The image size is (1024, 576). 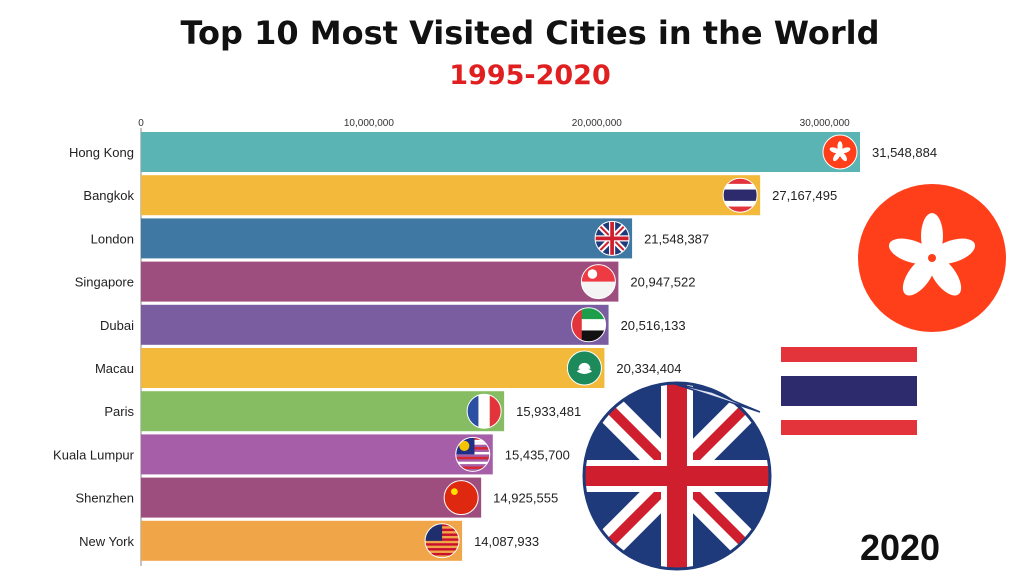 I want to click on x-tick-label: 20,000,000, so click(x=597, y=123).